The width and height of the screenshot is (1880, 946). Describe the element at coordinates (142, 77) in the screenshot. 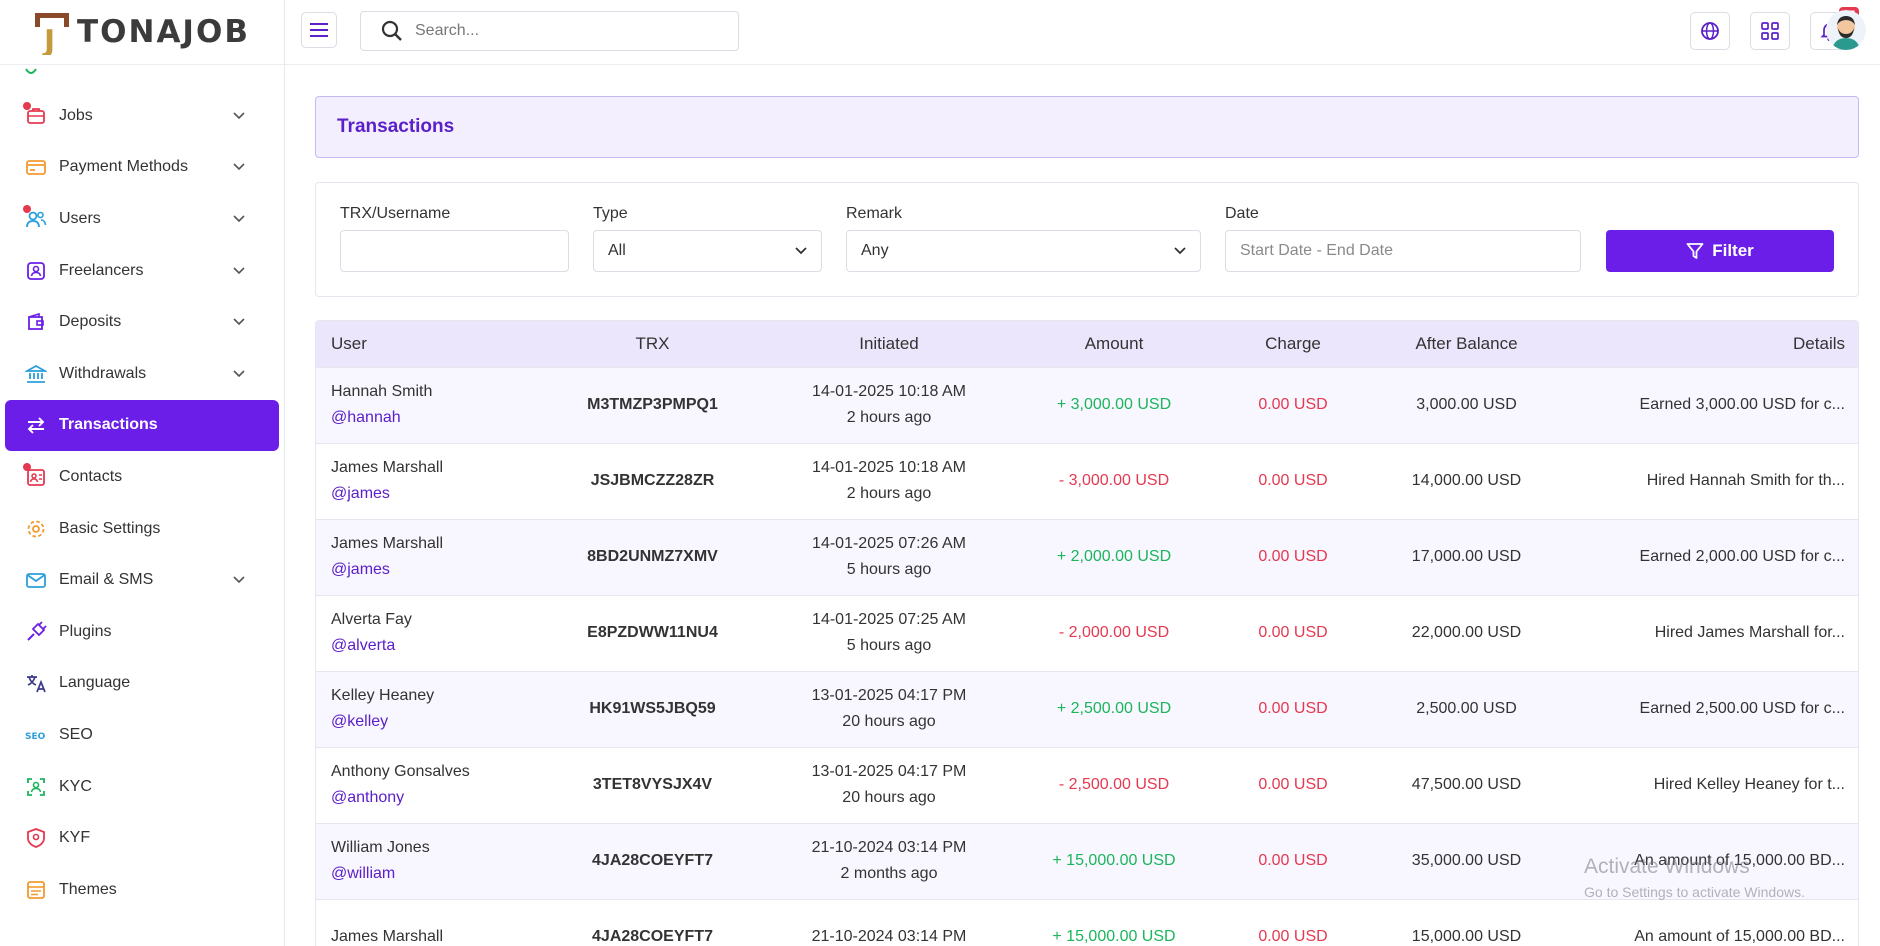

I see `sidebar-item-partial` at that location.